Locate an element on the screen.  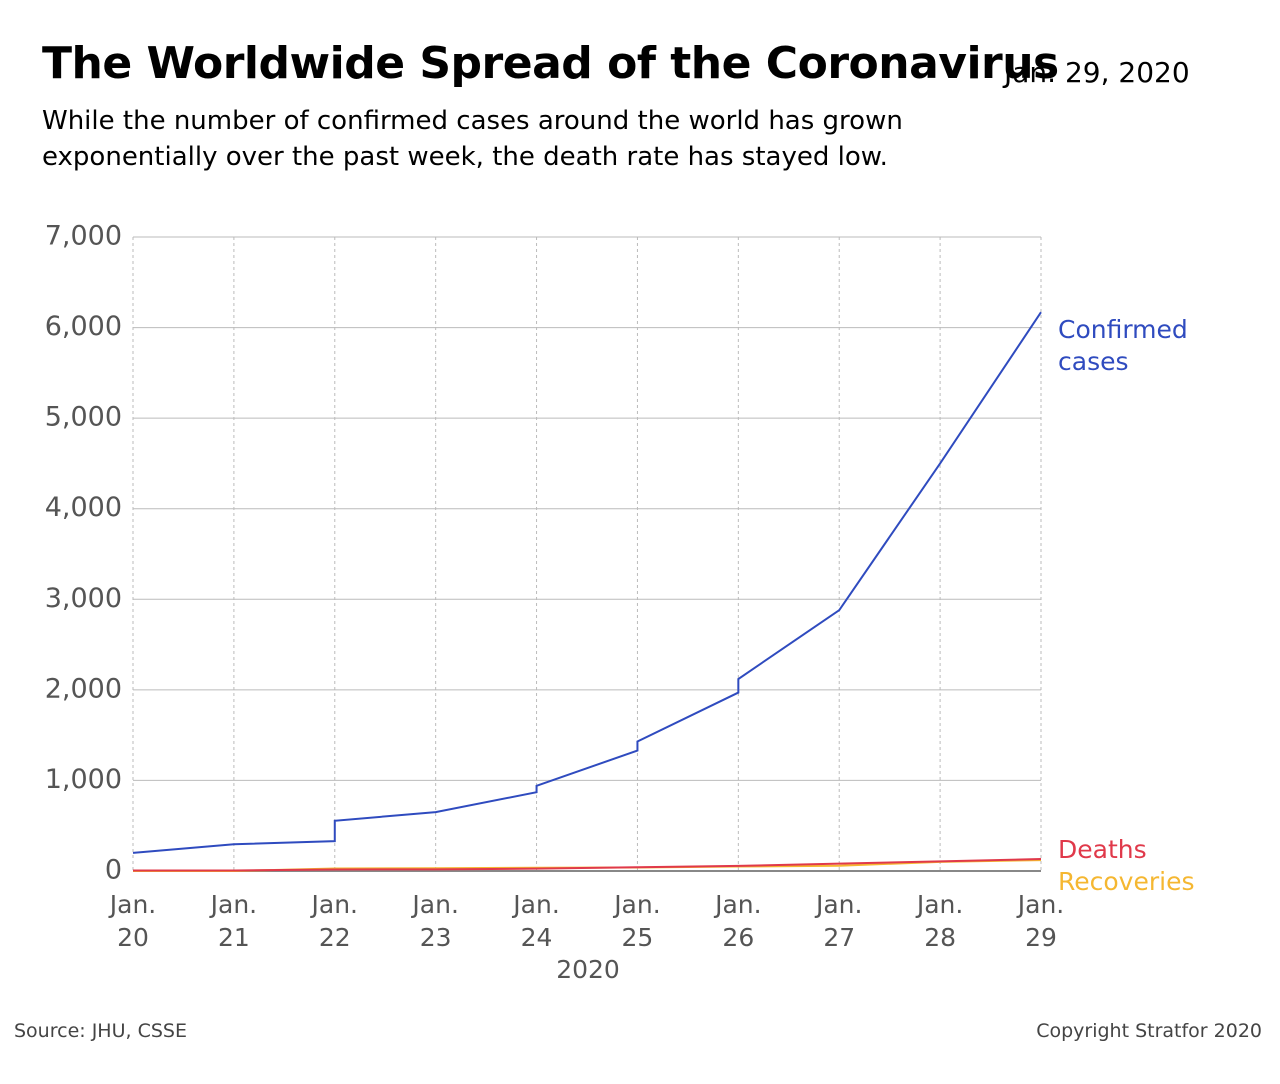
y-tick-label: 1,000 is located at coordinates (83, 779).